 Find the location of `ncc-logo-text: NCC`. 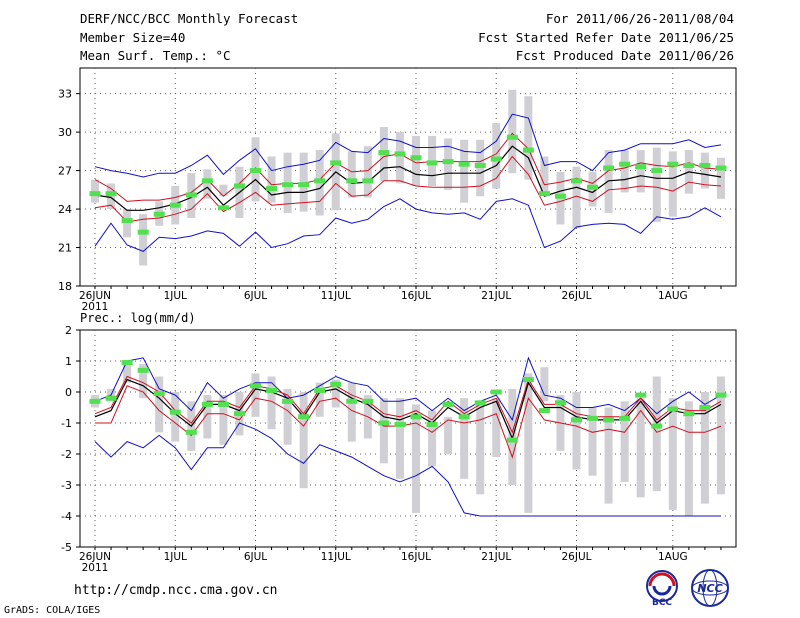

ncc-logo-text: NCC is located at coordinates (709, 588).